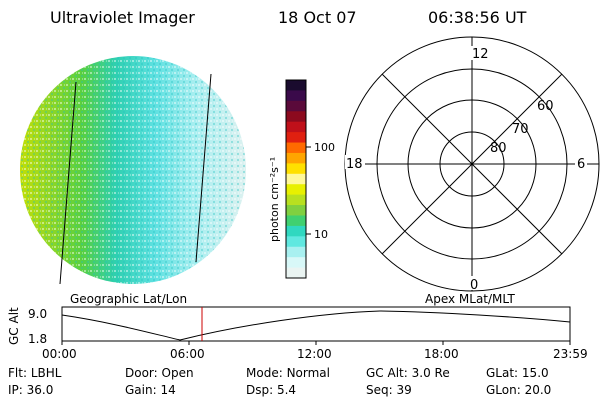 Image resolution: width=600 pixels, height=400 pixels. Describe the element at coordinates (317, 17) in the screenshot. I see `date-label: 18 Oct 07` at that location.